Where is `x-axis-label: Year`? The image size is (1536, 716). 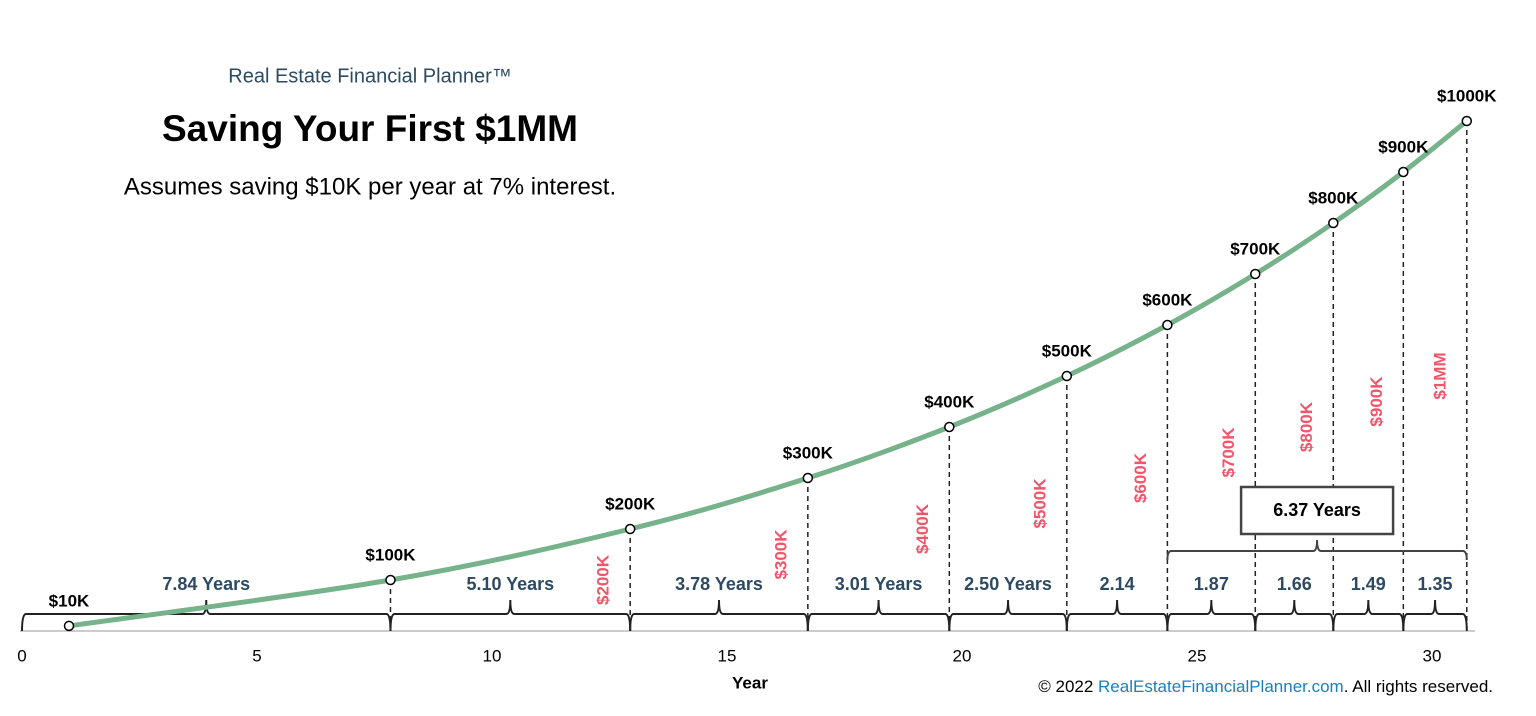
x-axis-label: Year is located at coordinates (750, 682).